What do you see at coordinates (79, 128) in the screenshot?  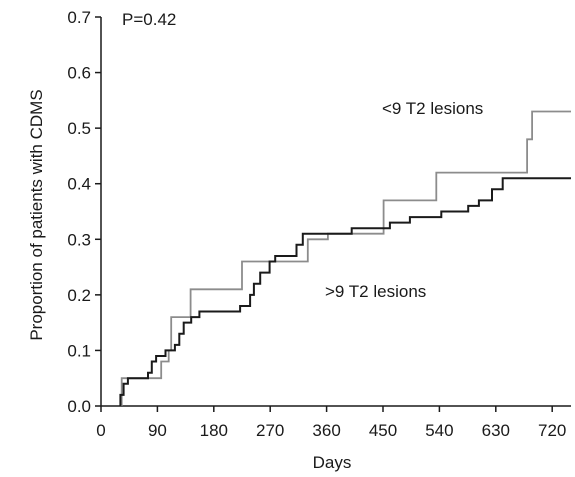 I see `y-tick-label: 0.5` at bounding box center [79, 128].